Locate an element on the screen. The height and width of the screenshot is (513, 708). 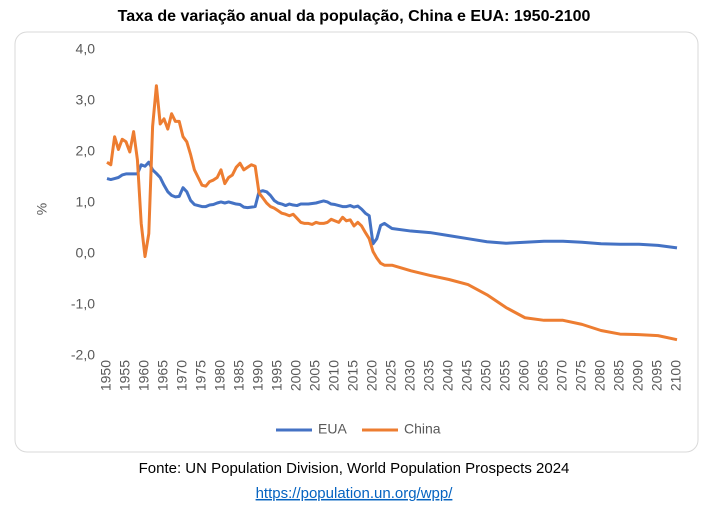
x-tick-label: 2085 is located at coordinates (619, 375).